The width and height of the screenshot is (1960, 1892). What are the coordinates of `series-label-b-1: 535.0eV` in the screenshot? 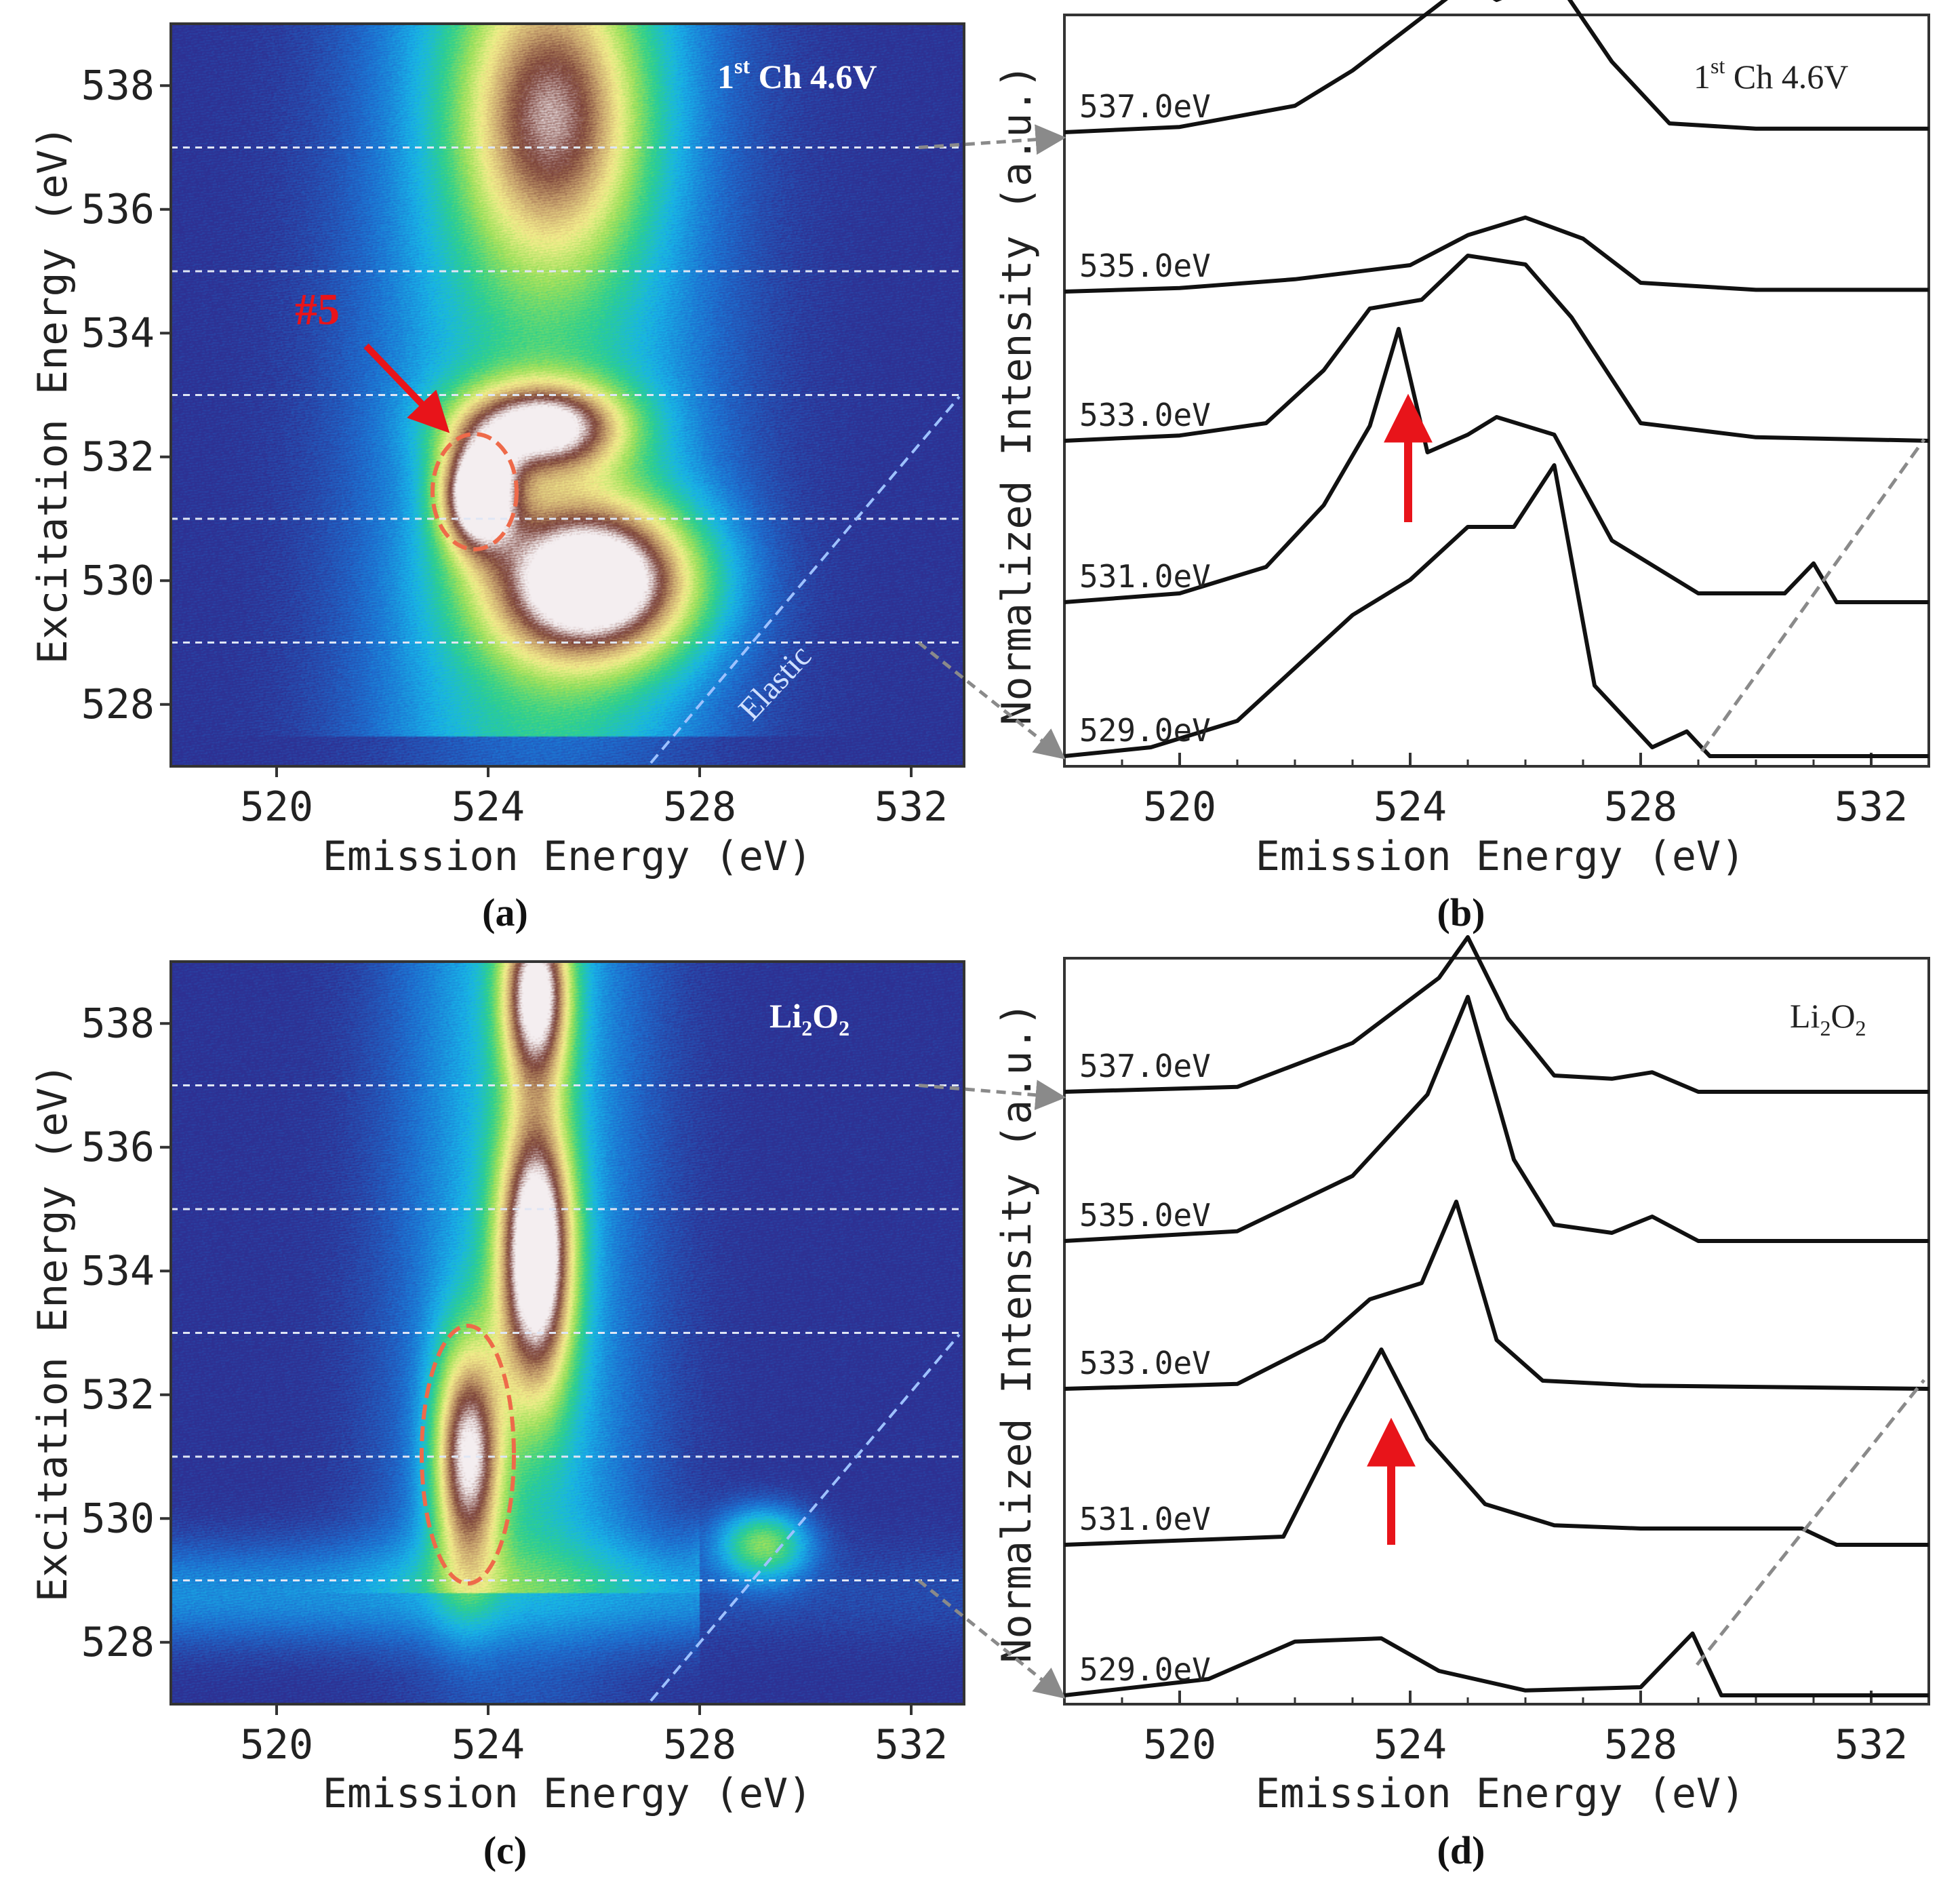 It's located at (1145, 266).